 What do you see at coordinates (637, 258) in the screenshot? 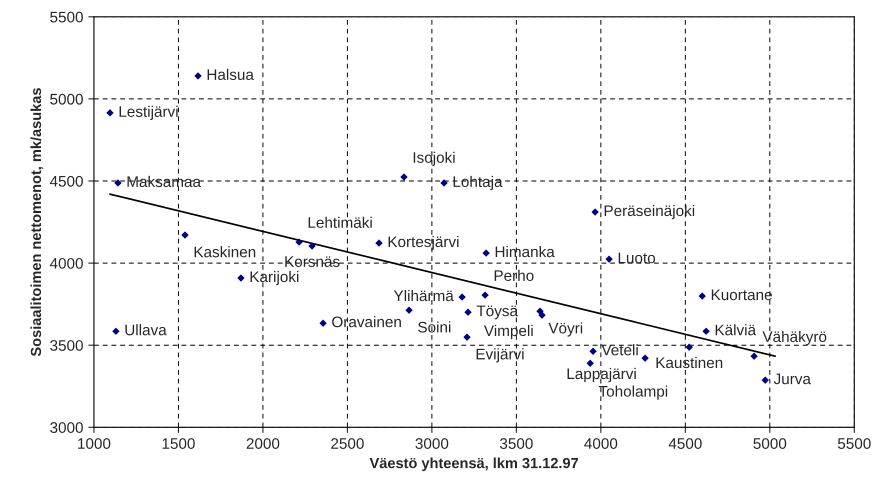
I see `annotation: Luoto` at bounding box center [637, 258].